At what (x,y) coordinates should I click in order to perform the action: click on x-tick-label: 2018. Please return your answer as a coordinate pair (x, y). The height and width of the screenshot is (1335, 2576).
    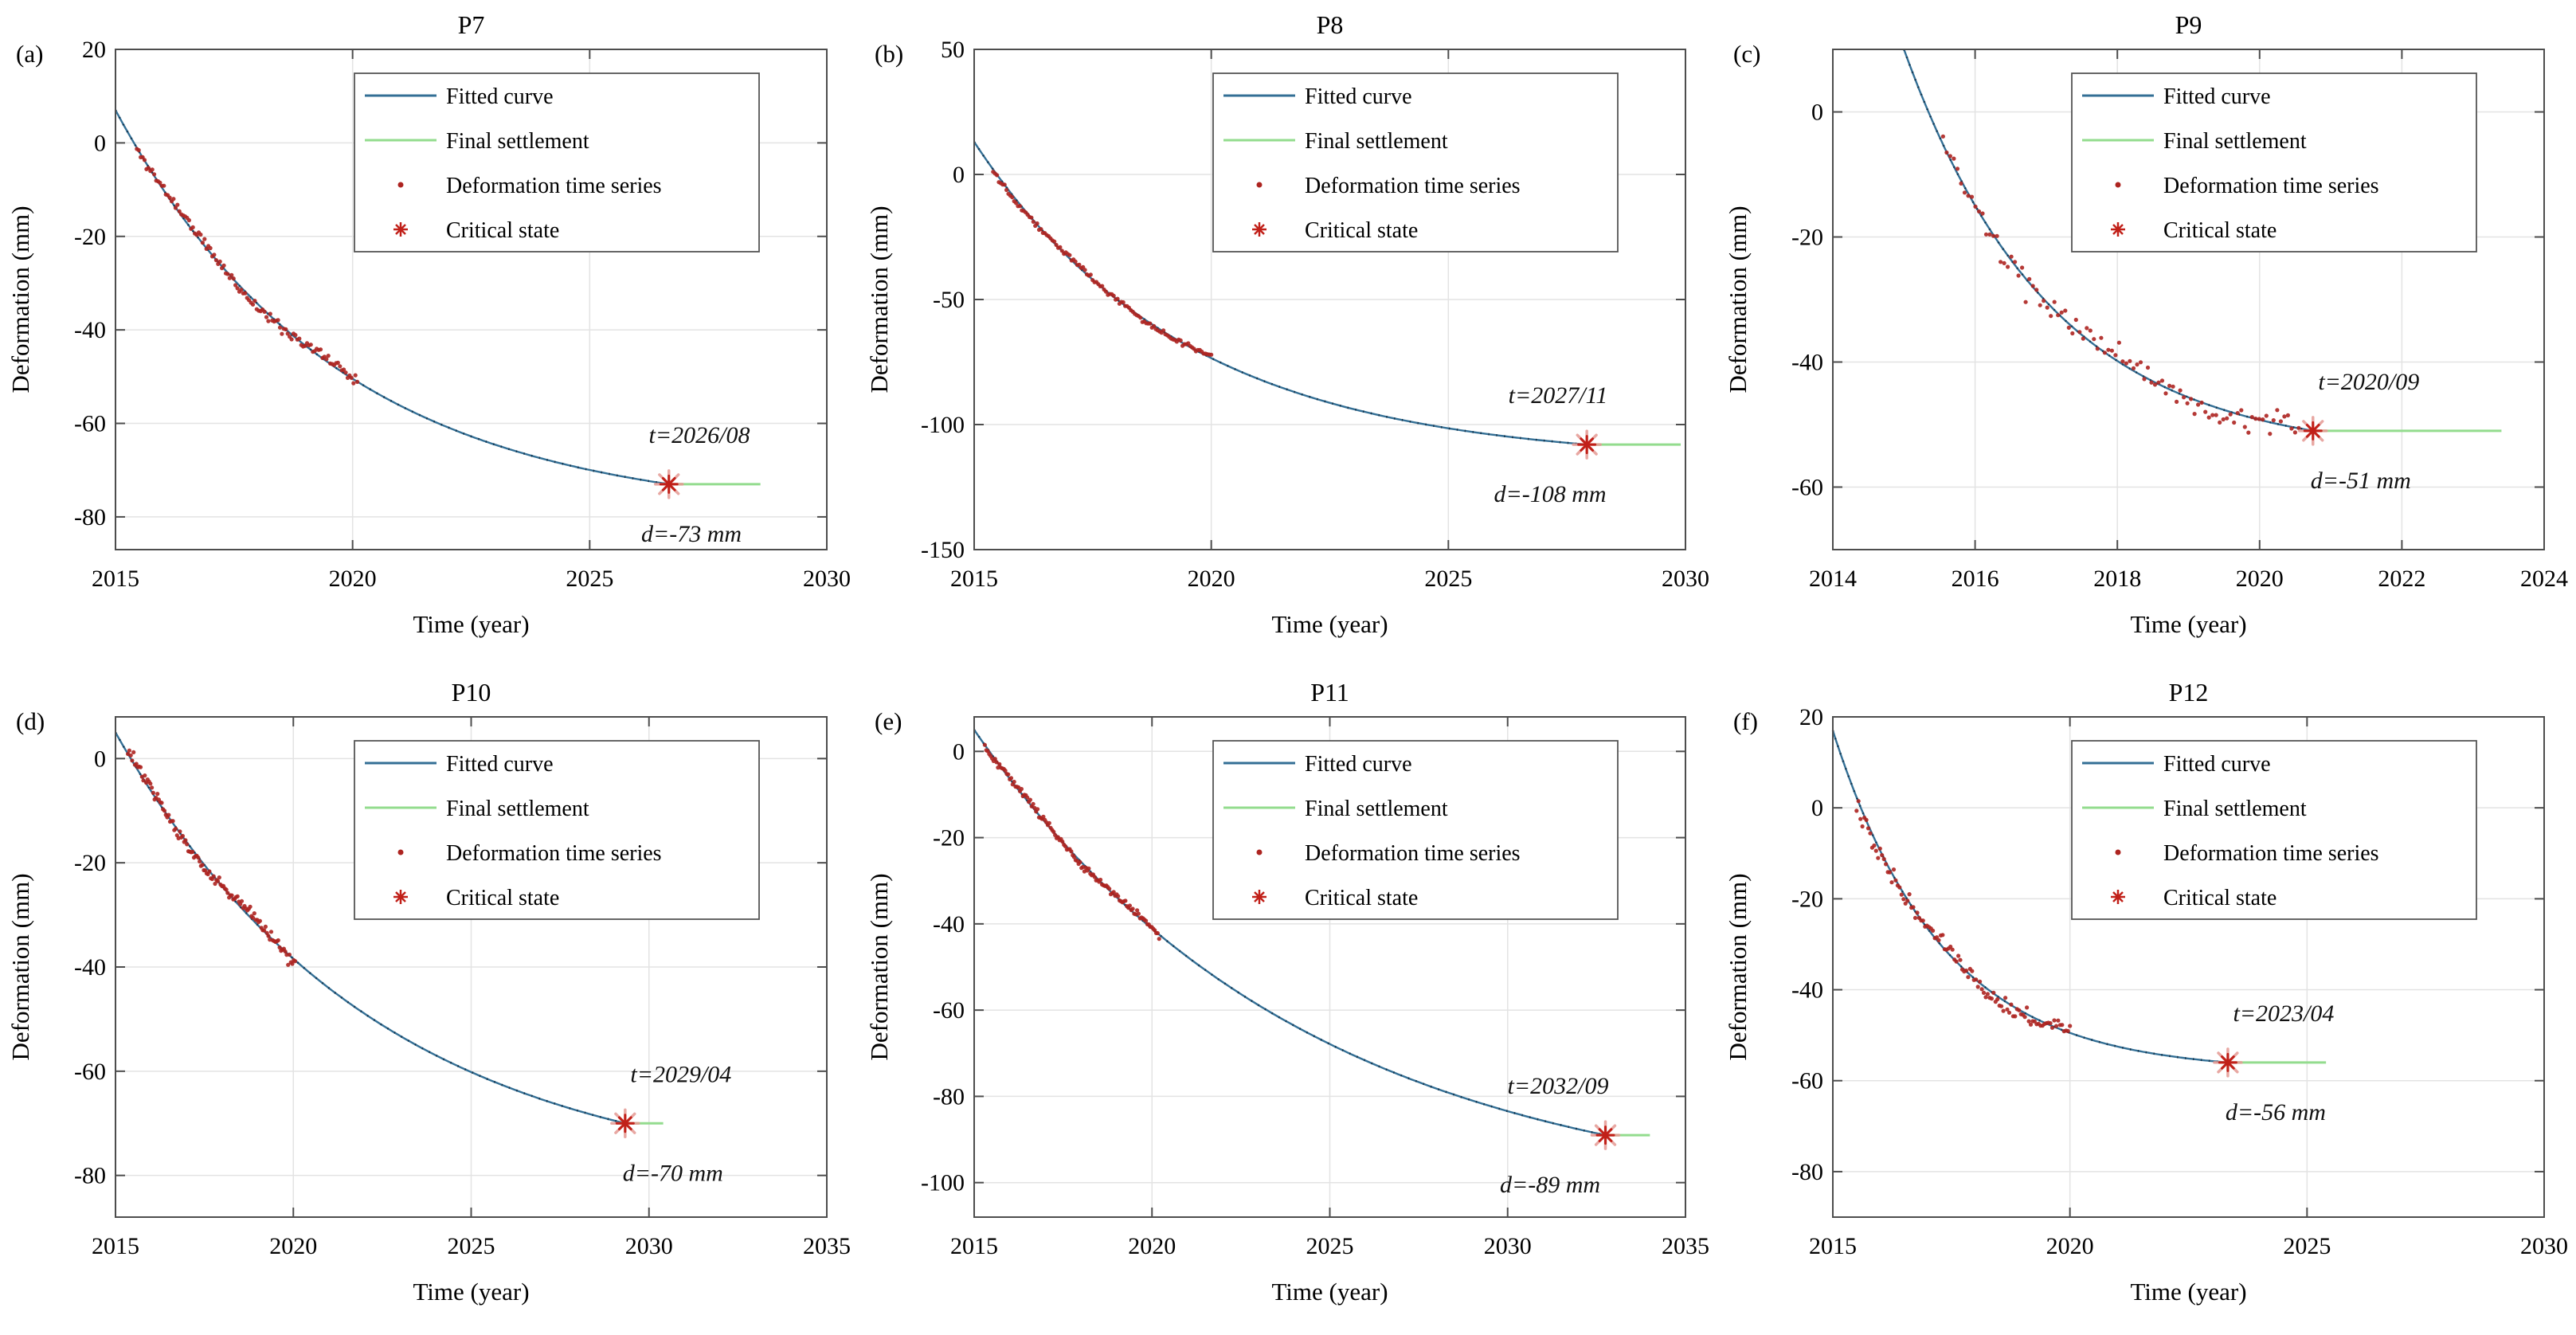
    Looking at the image, I should click on (2117, 579).